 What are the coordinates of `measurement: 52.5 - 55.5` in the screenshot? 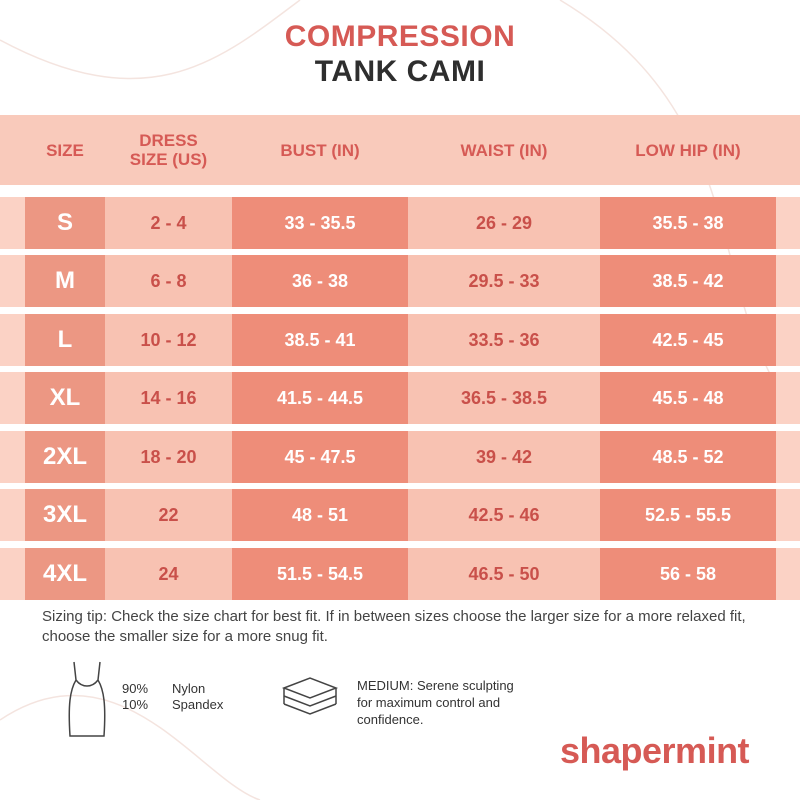 It's located at (688, 515).